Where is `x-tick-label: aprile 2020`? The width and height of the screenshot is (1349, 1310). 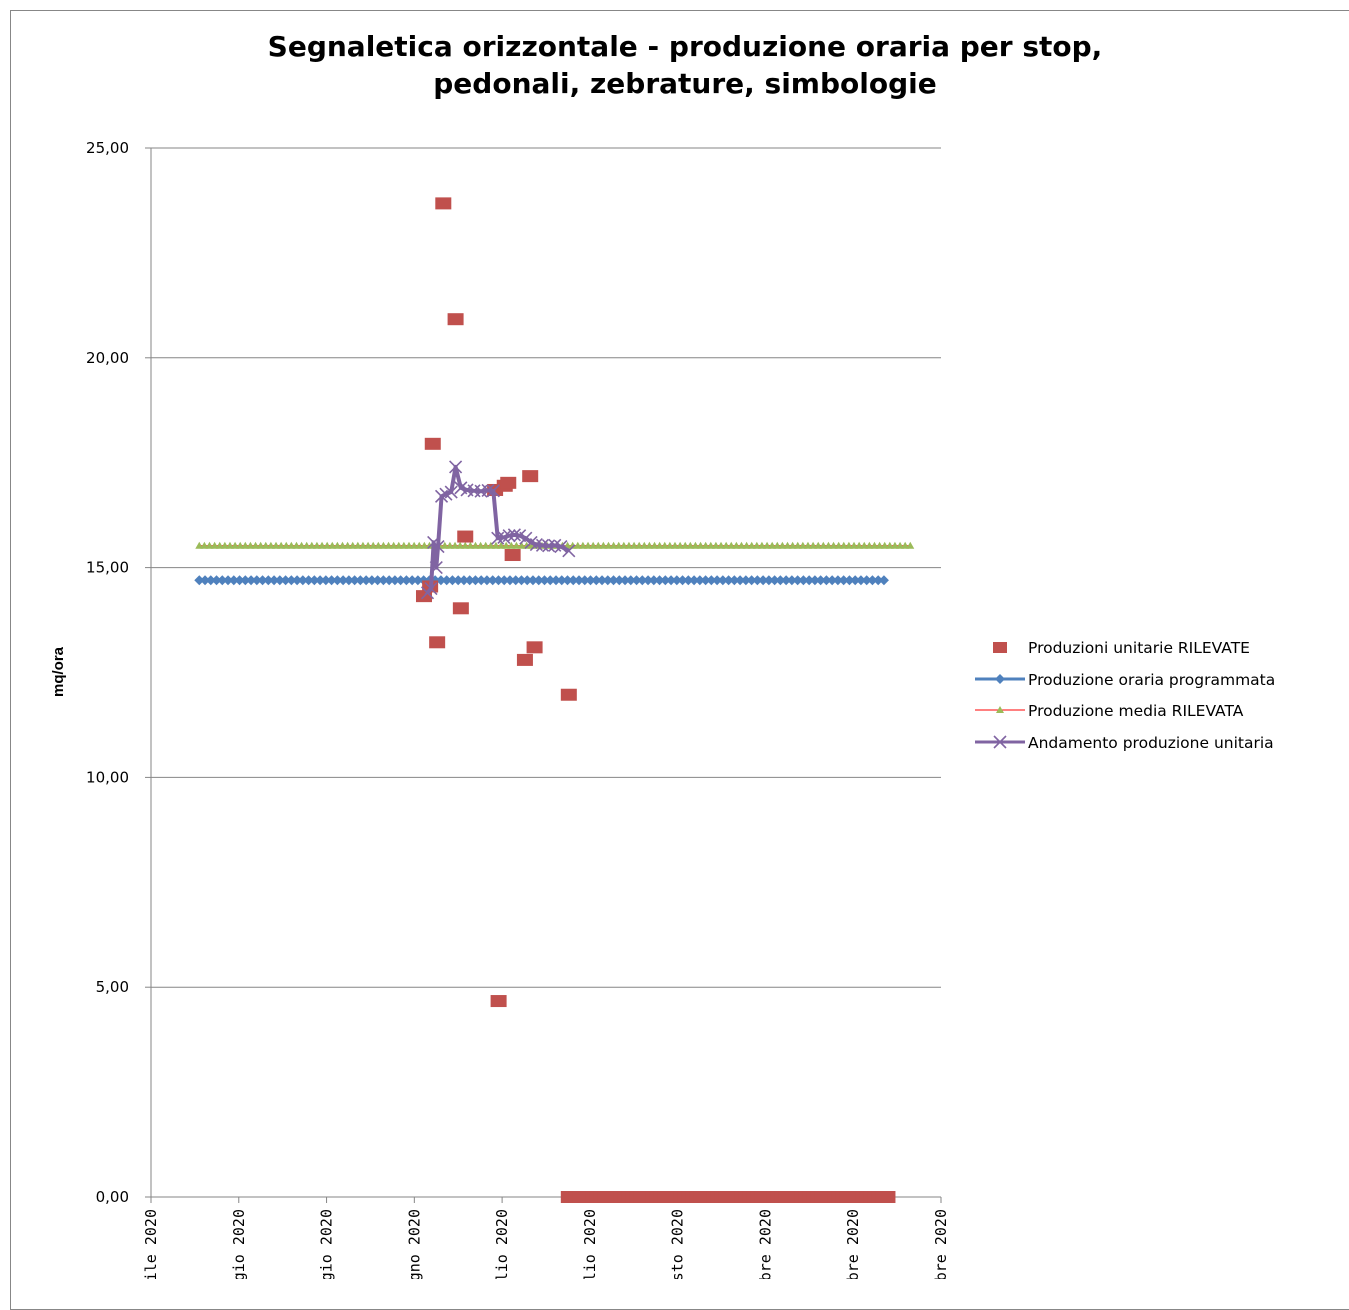 x-tick-label: aprile 2020 is located at coordinates (151, 1244).